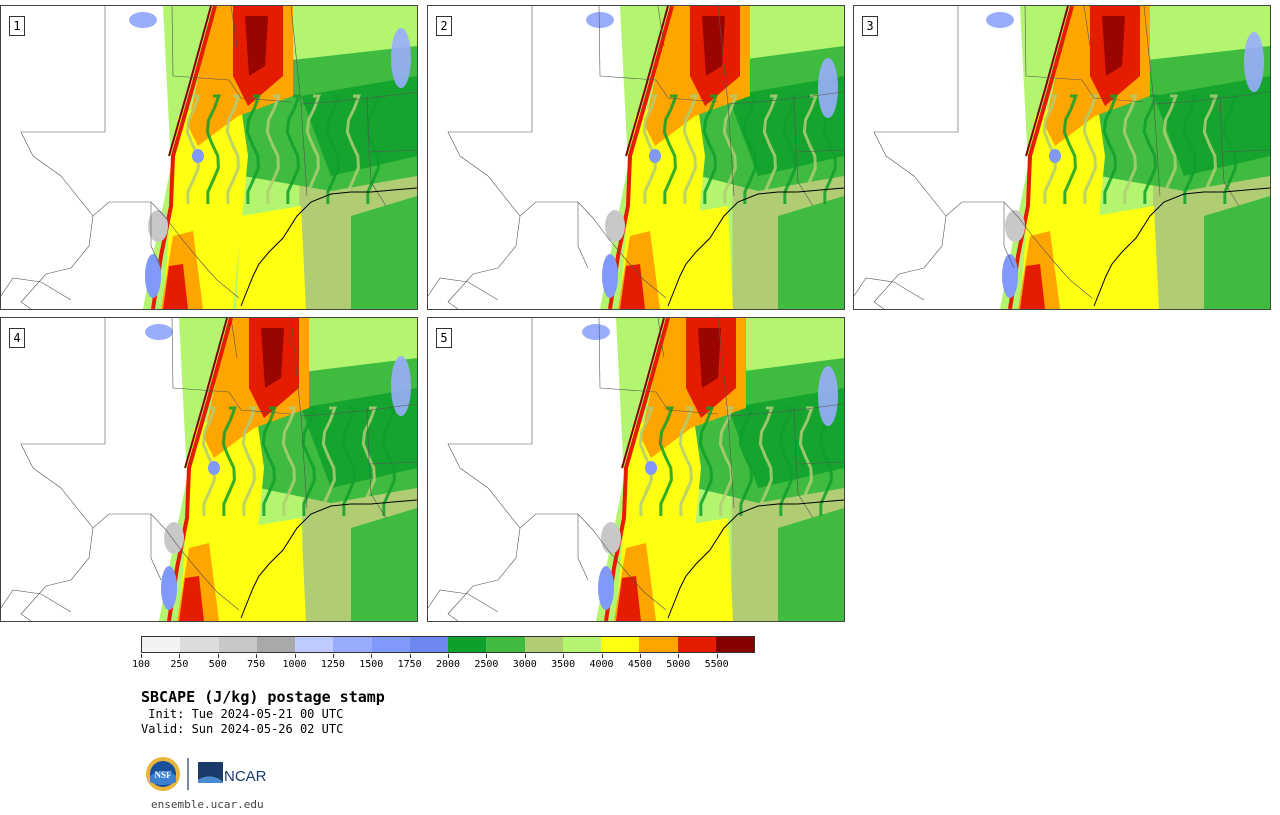  I want to click on nsf-logo: NSF, so click(163, 774).